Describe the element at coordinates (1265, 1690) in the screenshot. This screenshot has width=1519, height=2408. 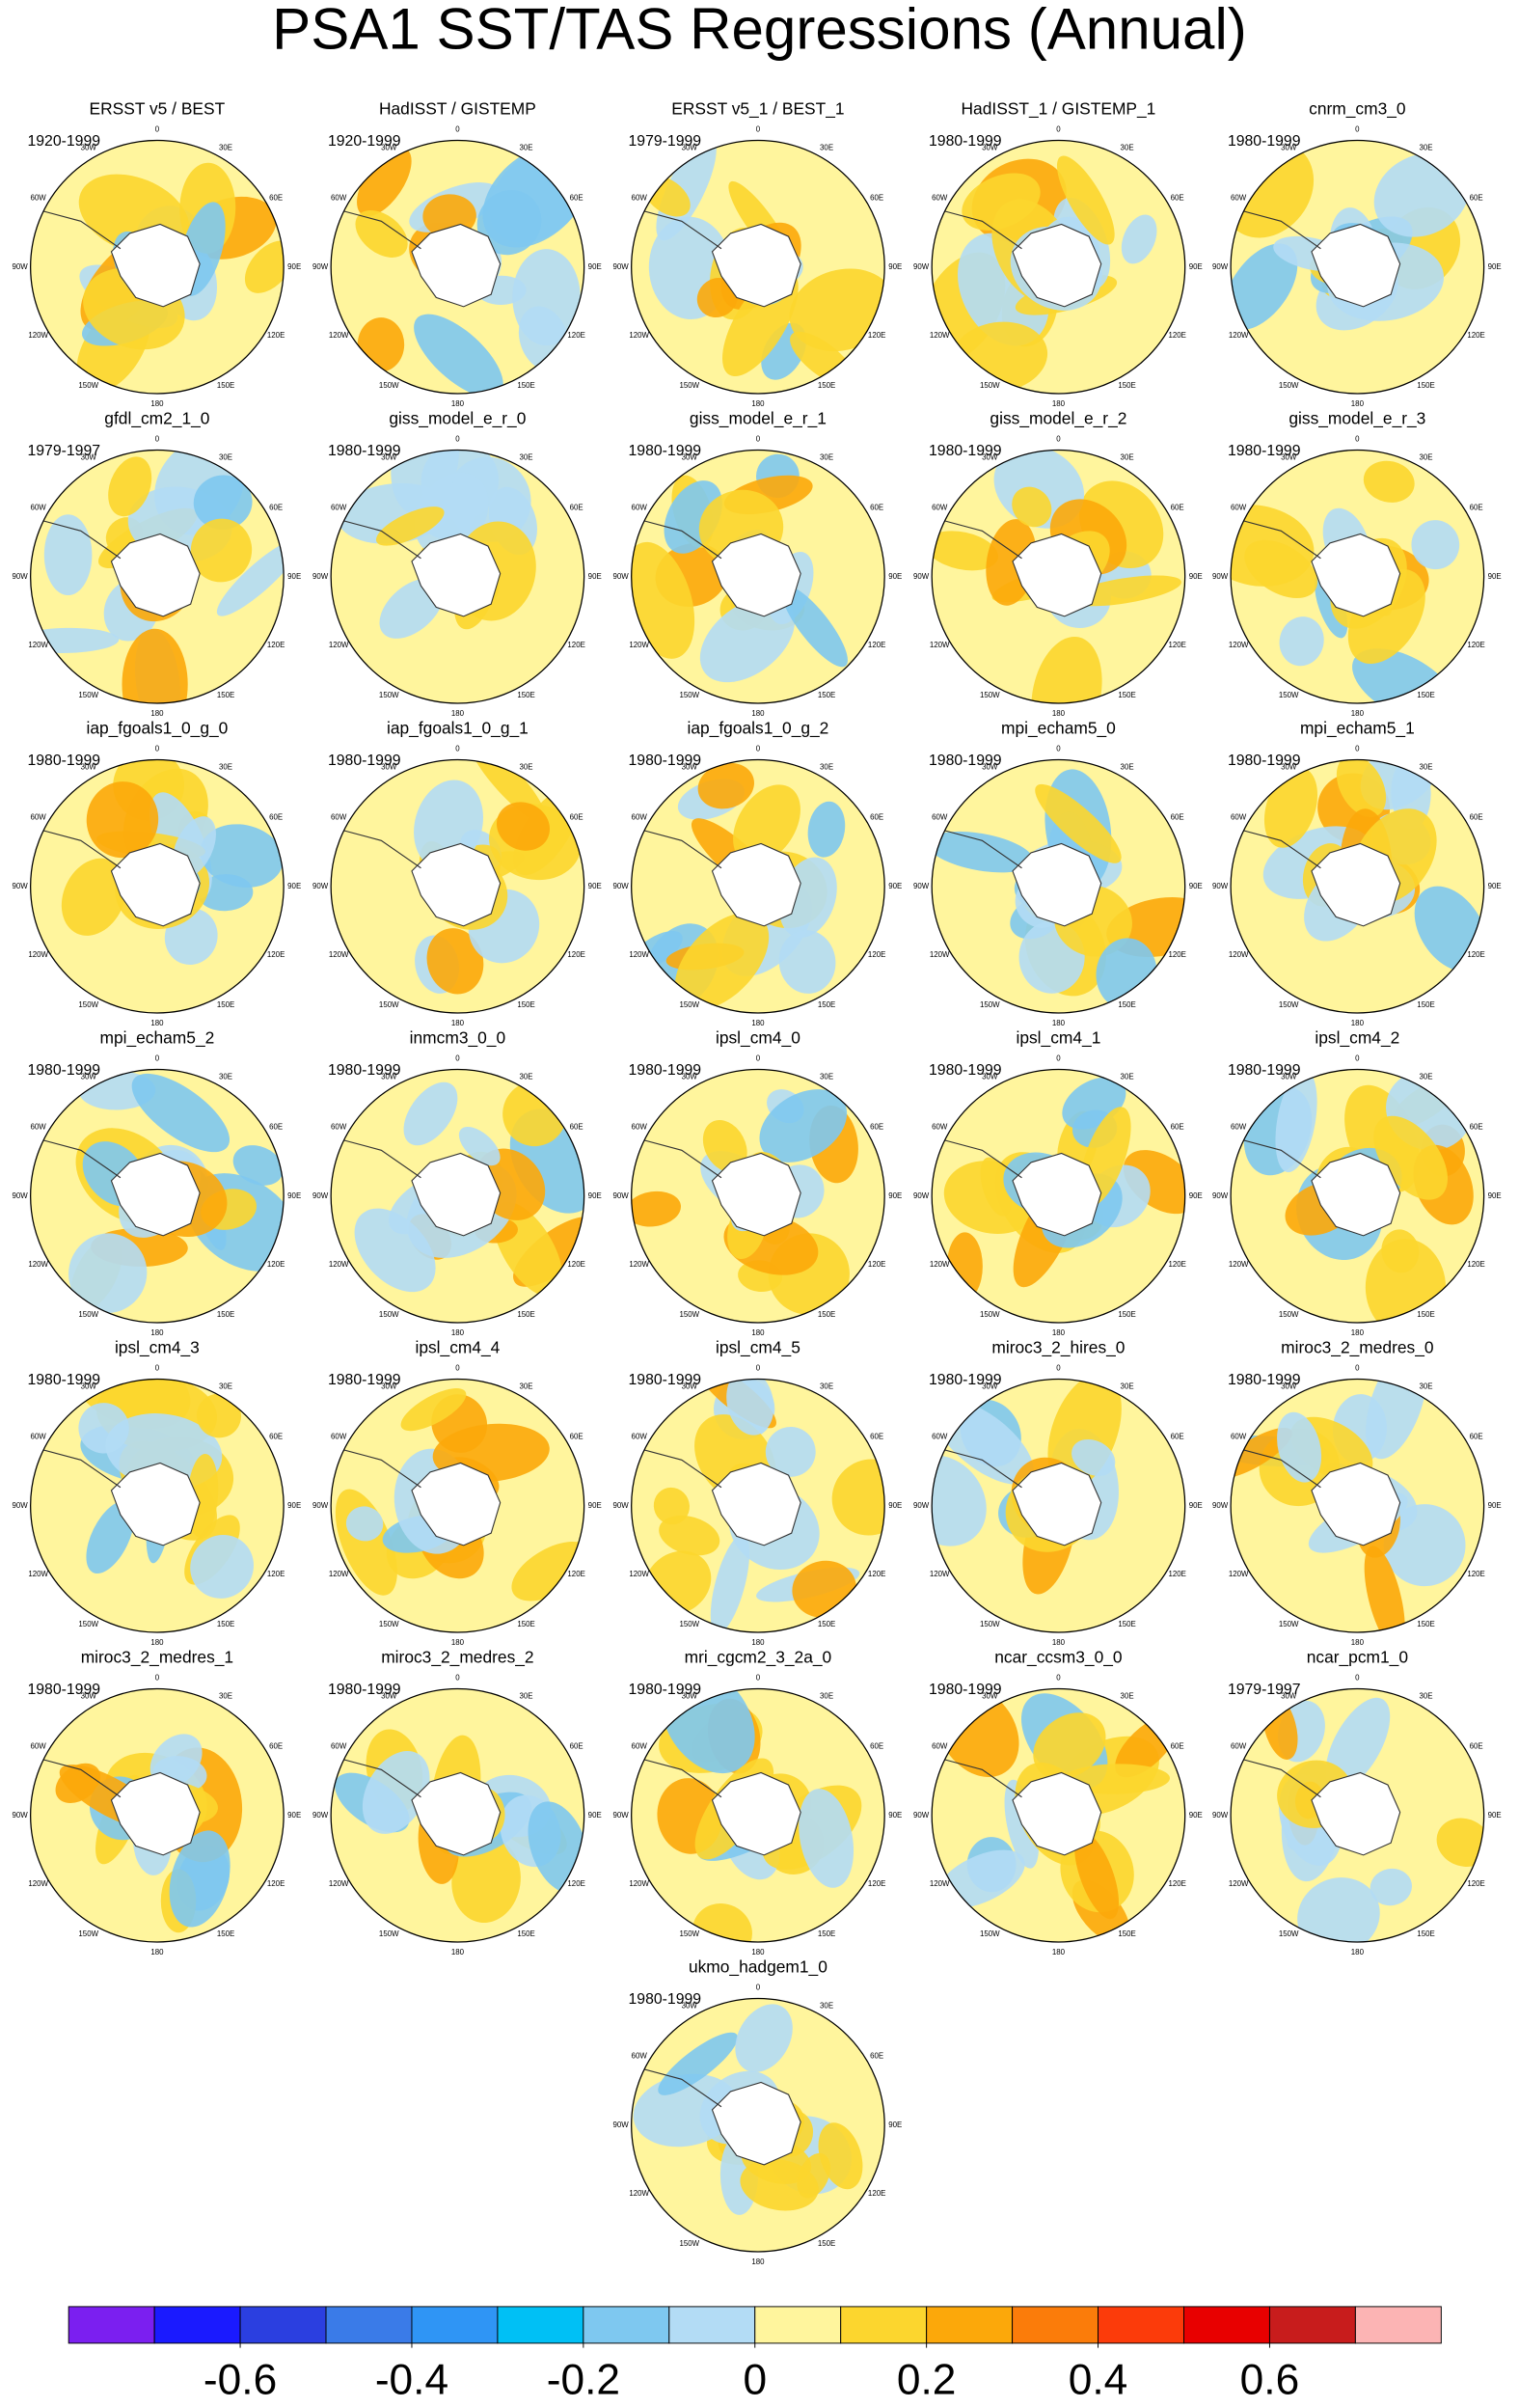
I see `panel-period: 1979-1997` at that location.